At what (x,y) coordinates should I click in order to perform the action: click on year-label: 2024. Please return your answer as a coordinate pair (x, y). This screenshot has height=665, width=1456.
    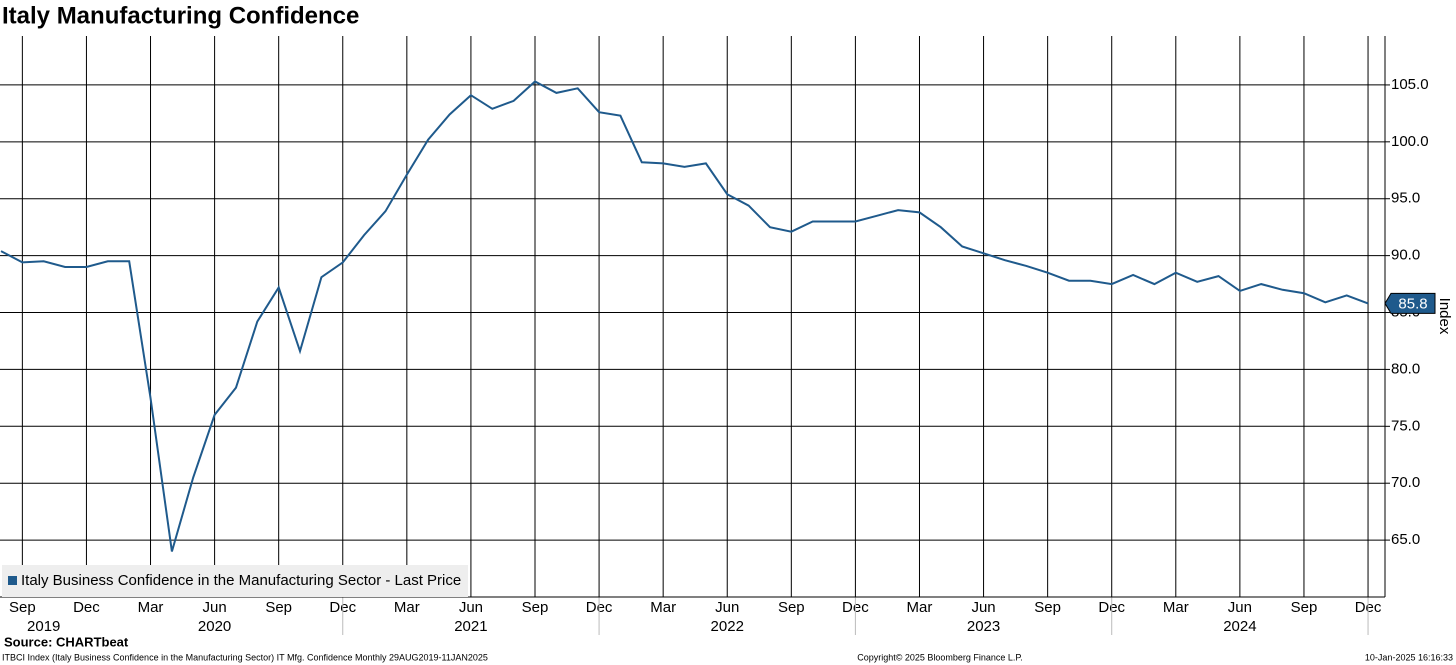
    Looking at the image, I should click on (1239, 626).